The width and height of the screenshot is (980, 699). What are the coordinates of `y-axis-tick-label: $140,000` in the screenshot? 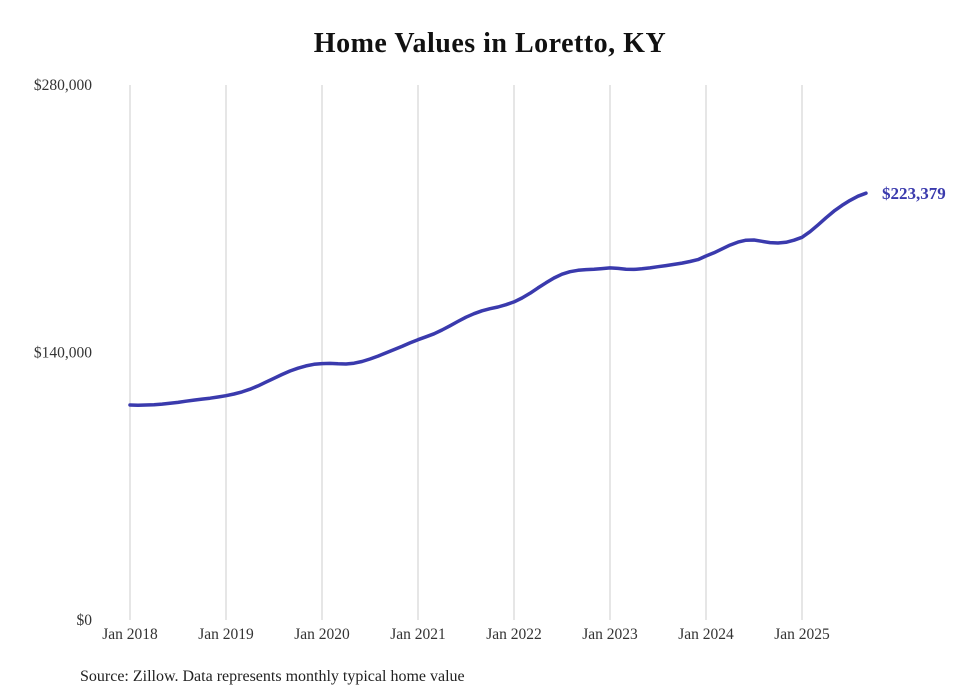 It's located at (63, 353).